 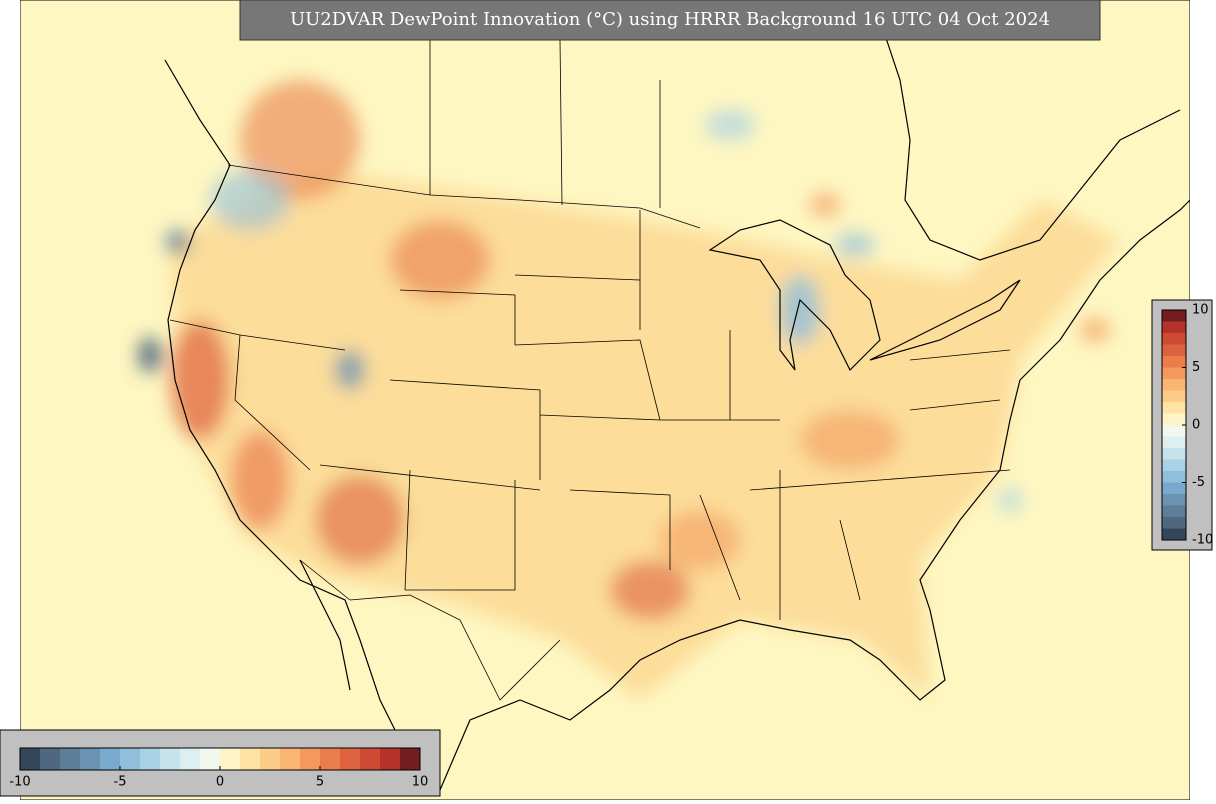 I want to click on title-box, so click(x=670, y=20).